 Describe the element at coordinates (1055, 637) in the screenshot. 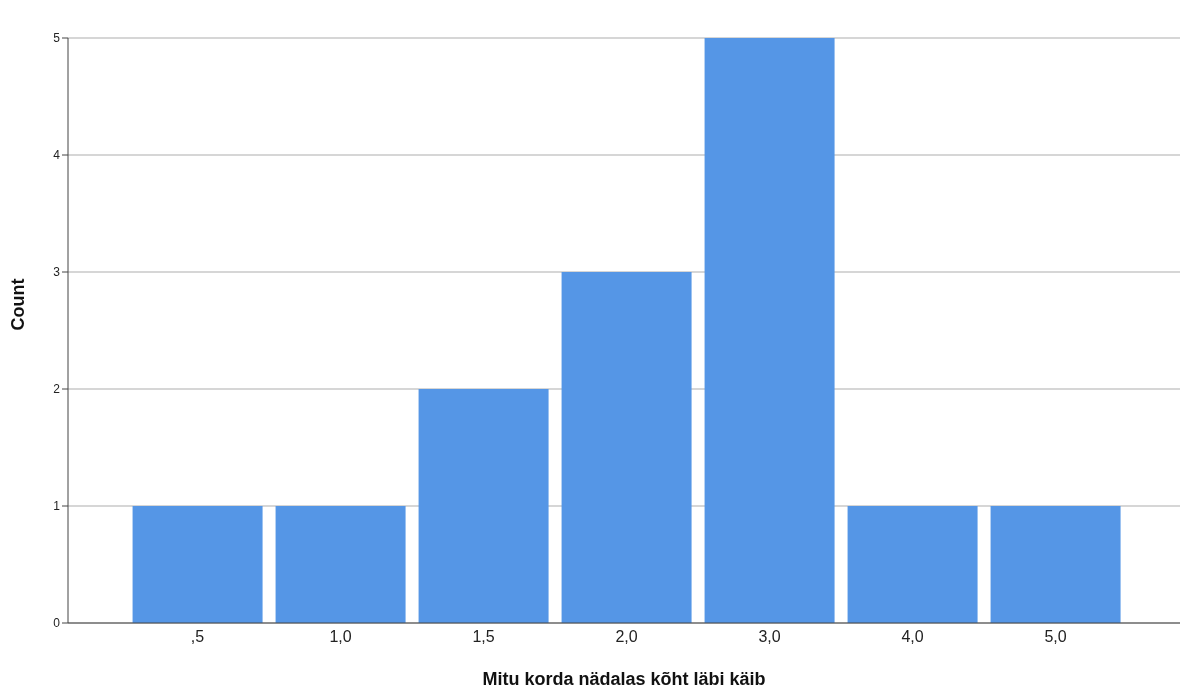

I see `x-tick-label: 5,0` at that location.